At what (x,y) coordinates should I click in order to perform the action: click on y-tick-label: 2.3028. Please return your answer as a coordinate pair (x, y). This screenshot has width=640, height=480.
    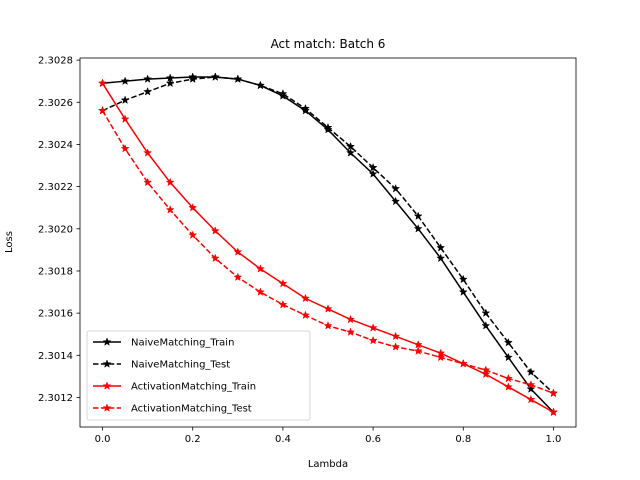
    Looking at the image, I should click on (55, 61).